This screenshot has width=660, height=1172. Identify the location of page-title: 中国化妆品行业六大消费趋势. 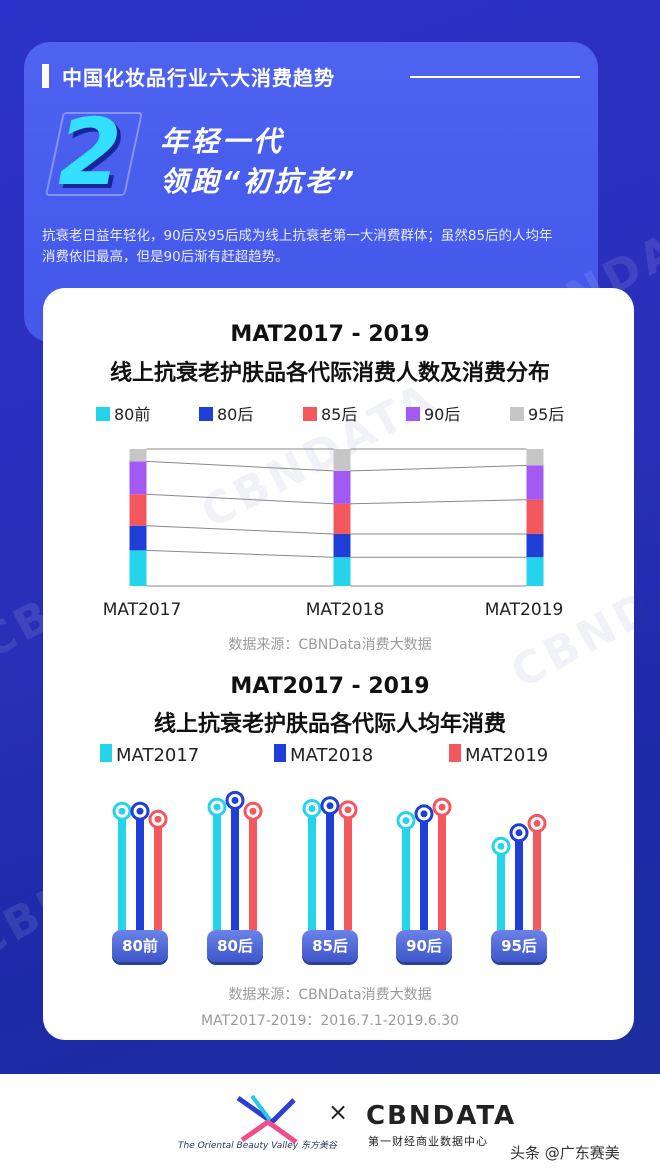
(198, 78).